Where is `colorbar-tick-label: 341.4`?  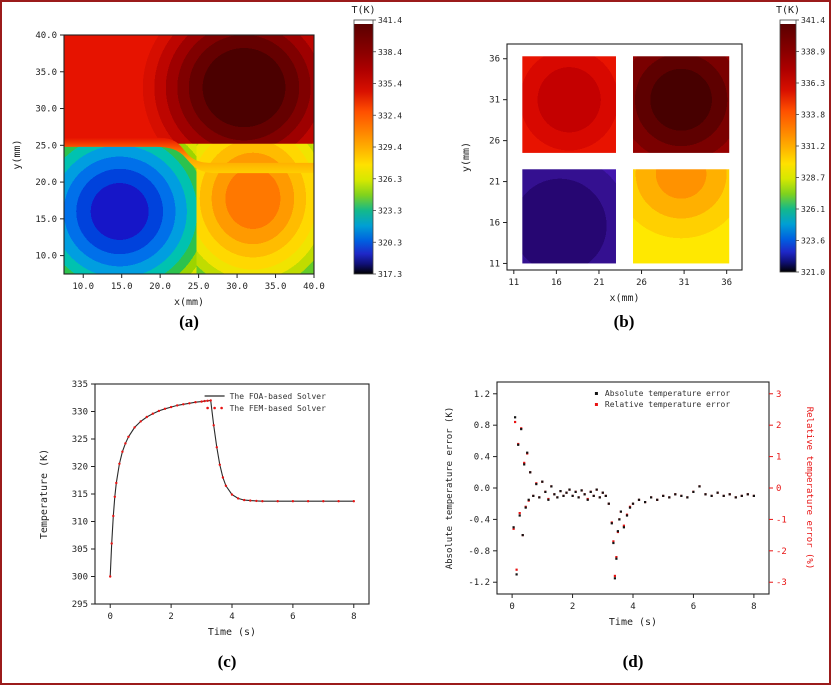 colorbar-tick-label: 341.4 is located at coordinates (390, 20).